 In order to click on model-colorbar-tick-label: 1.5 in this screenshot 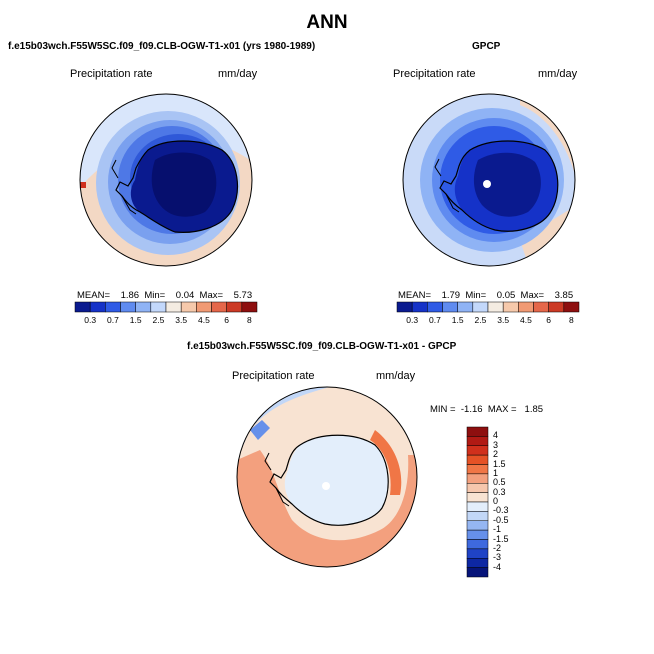, I will do `click(135, 320)`.